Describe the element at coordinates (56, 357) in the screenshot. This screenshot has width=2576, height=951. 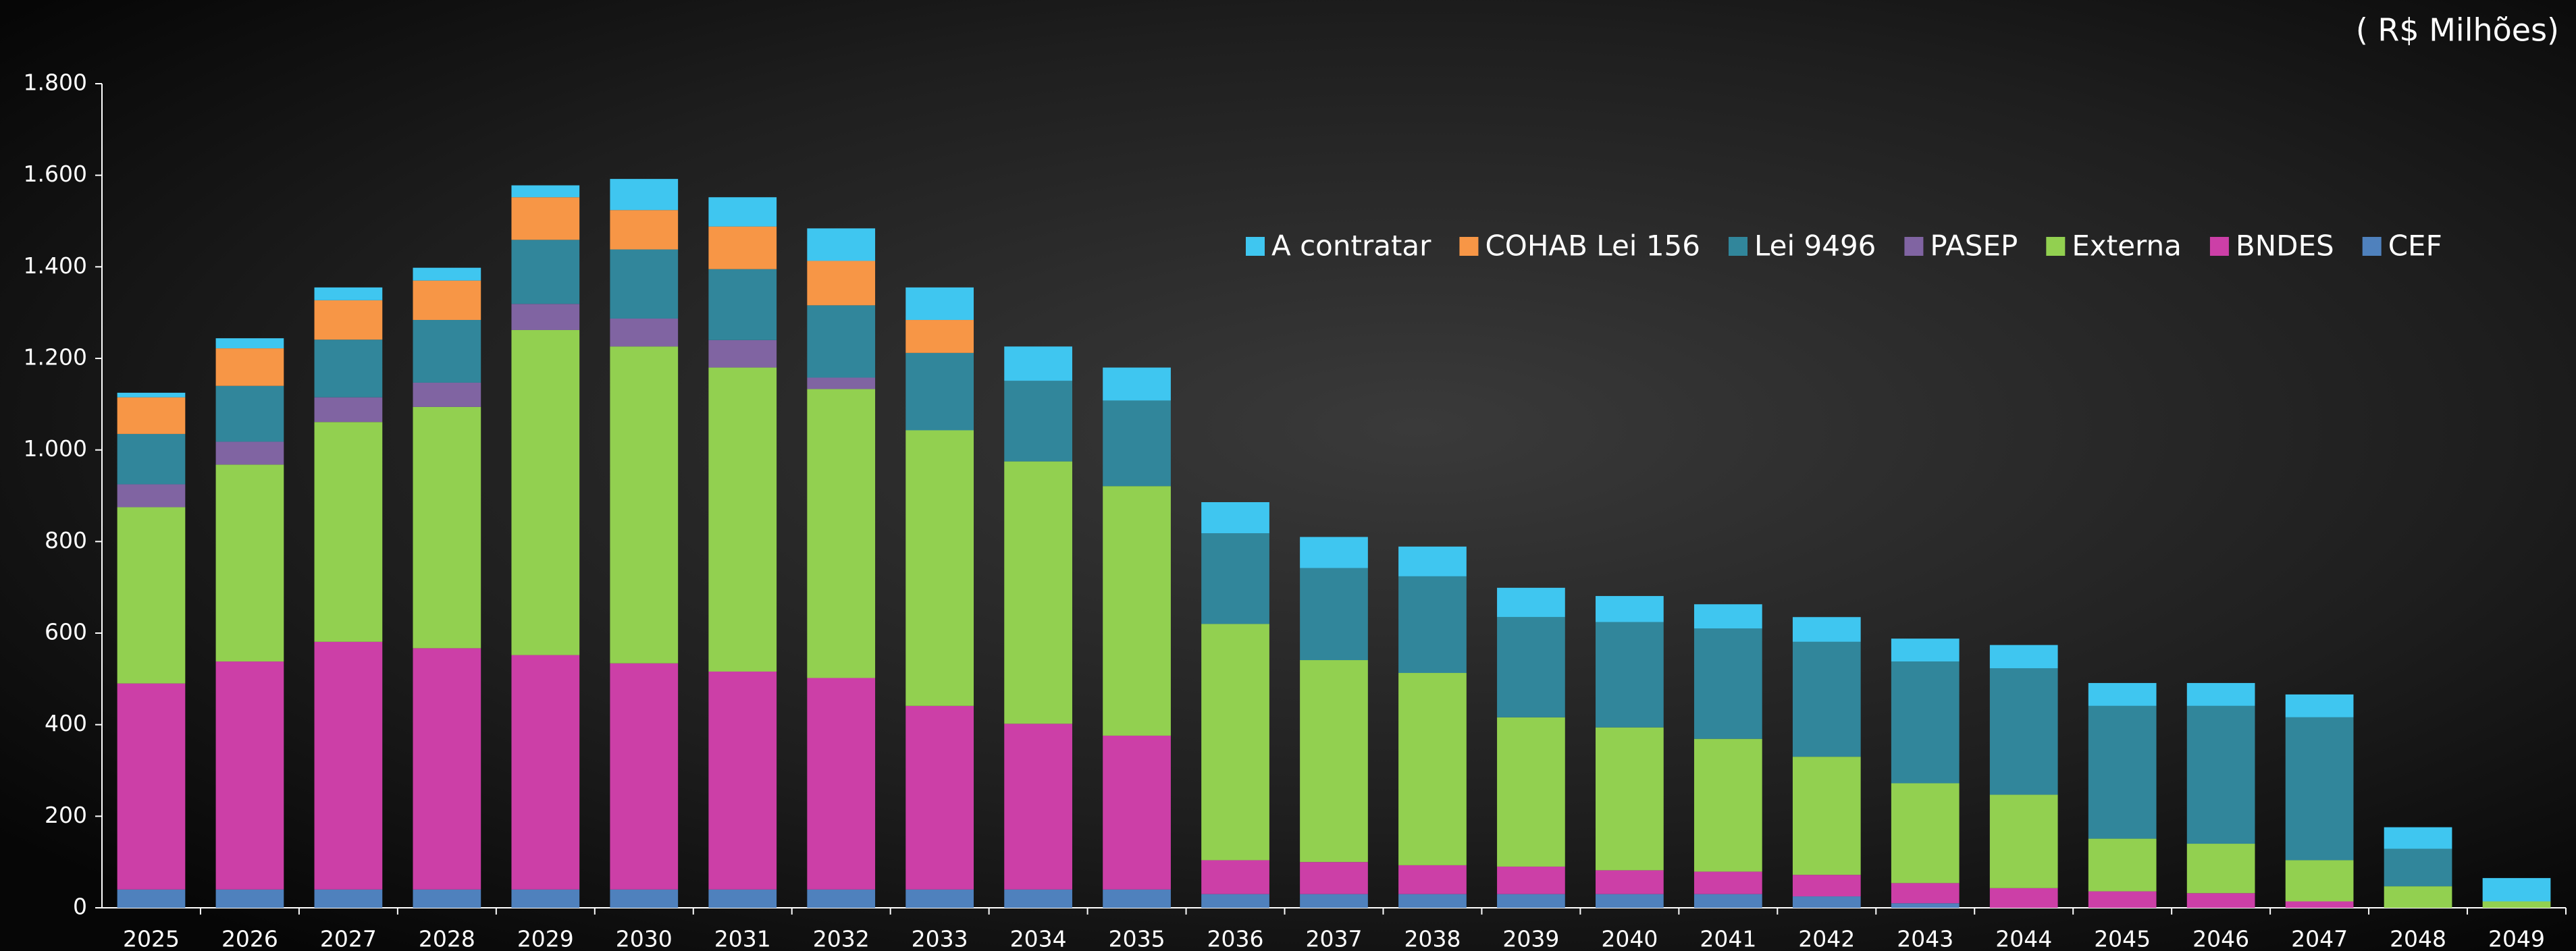
I see `y-tick-label: 1.200` at that location.